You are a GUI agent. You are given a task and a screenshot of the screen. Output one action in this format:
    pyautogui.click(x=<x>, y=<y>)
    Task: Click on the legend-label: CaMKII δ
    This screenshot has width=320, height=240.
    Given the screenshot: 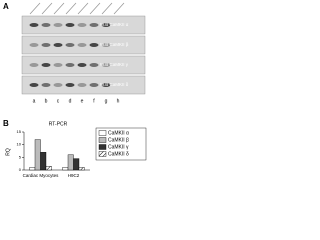 What is the action you would take?
    pyautogui.click(x=118, y=154)
    